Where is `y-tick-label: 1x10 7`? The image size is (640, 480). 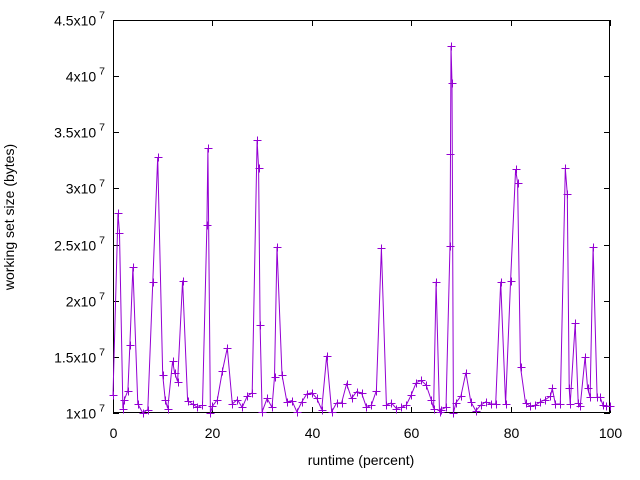 y-tick-label: 1x10 7 is located at coordinates (85, 412).